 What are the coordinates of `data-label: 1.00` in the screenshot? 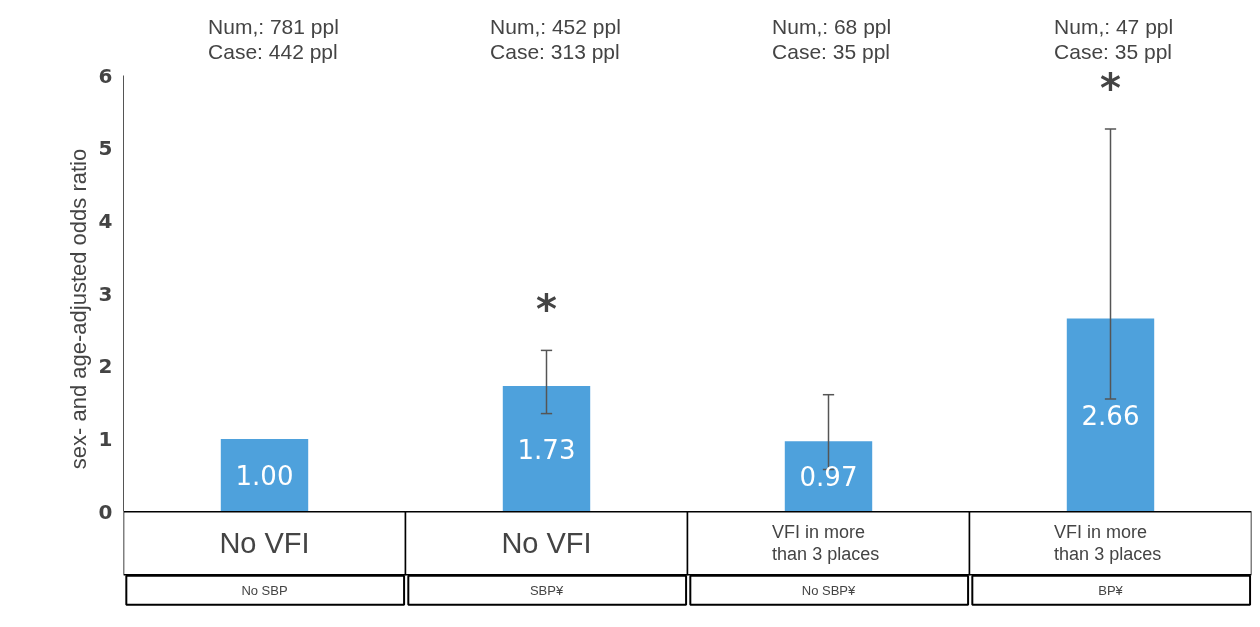 It's located at (264, 476).